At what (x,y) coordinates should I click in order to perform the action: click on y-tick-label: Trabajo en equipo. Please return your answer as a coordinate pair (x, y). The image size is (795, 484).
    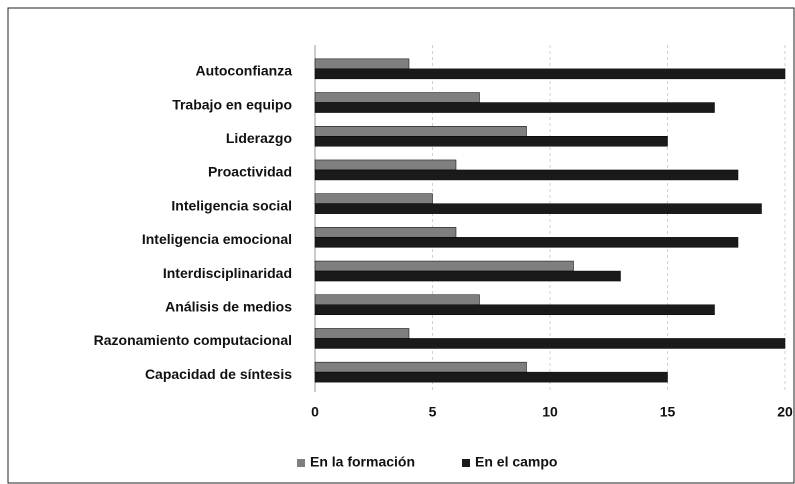
    Looking at the image, I should click on (232, 104).